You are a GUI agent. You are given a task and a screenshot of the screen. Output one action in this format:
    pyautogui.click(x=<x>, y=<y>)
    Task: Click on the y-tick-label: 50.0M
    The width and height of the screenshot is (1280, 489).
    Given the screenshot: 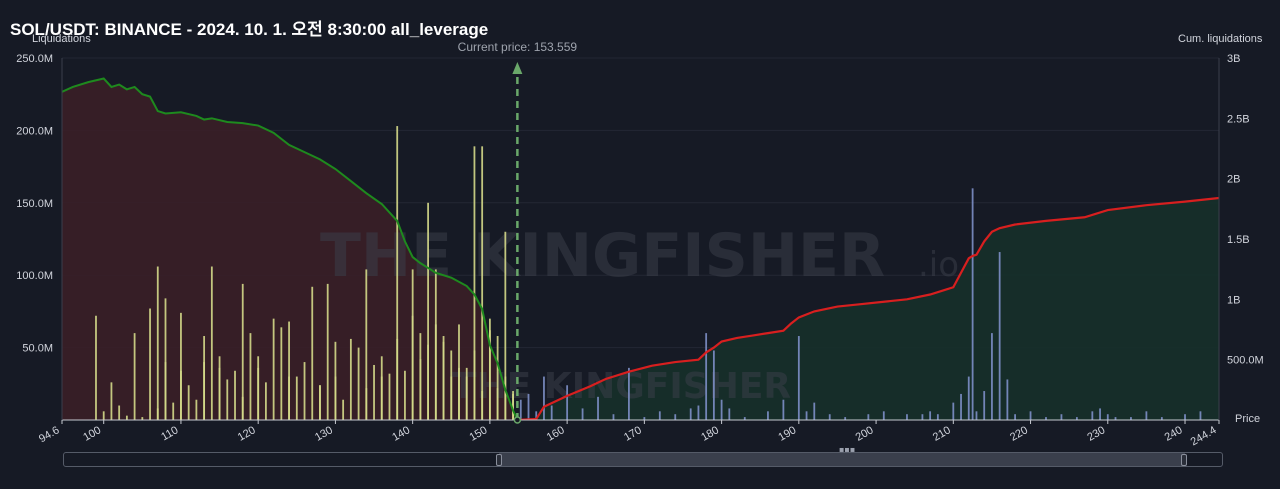 What is the action you would take?
    pyautogui.click(x=37, y=349)
    